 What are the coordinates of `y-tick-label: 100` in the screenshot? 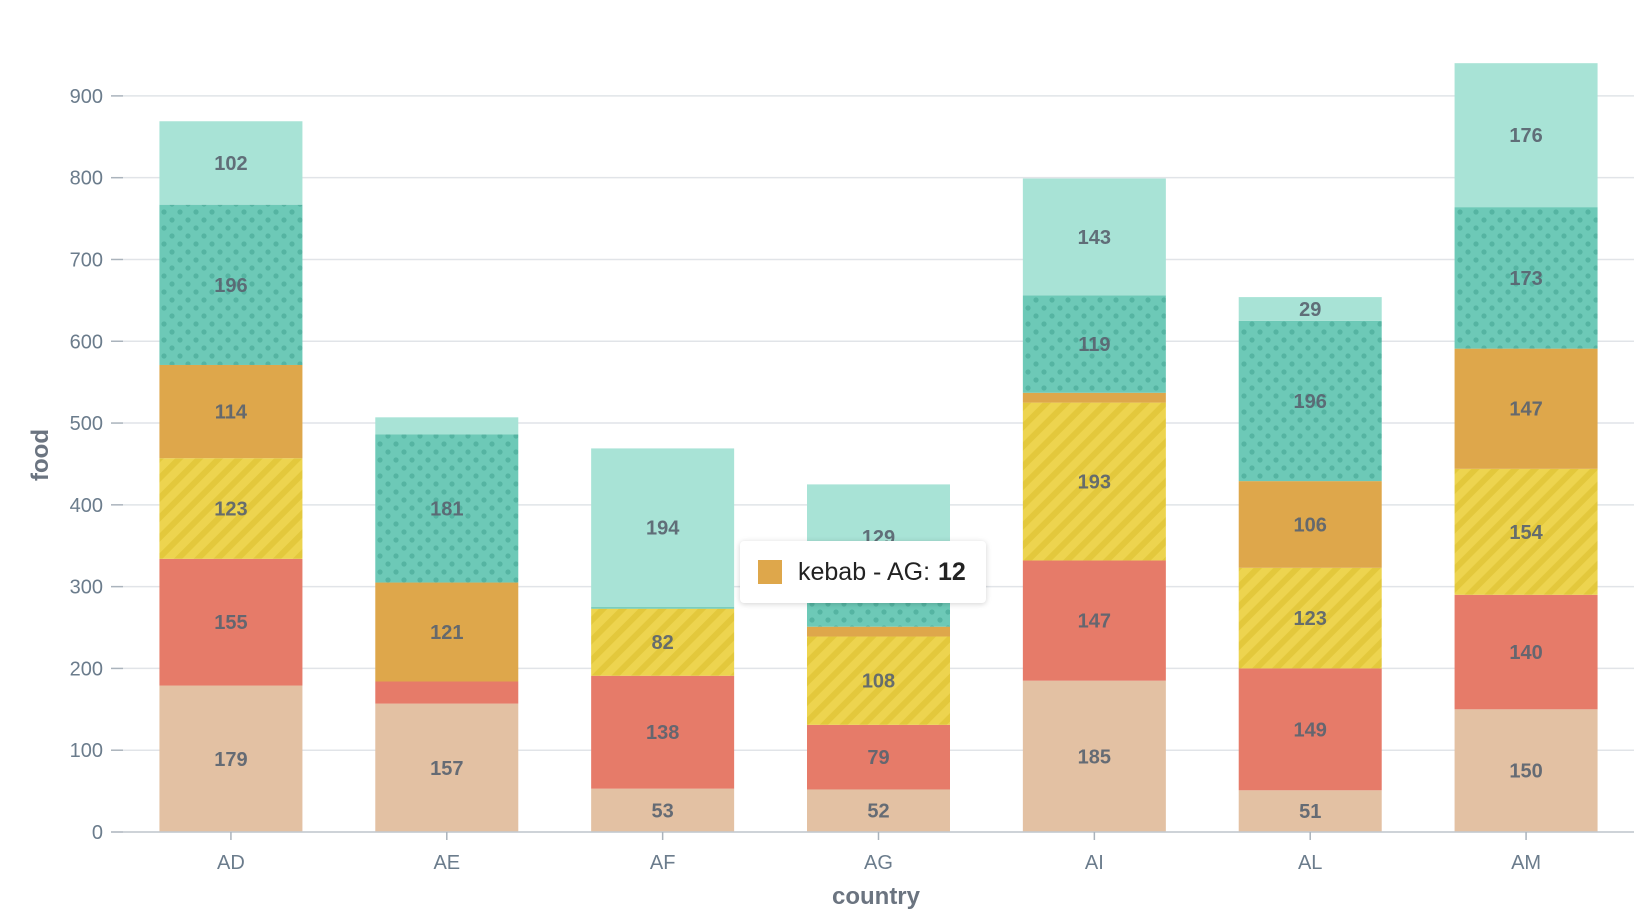 It's located at (86, 751).